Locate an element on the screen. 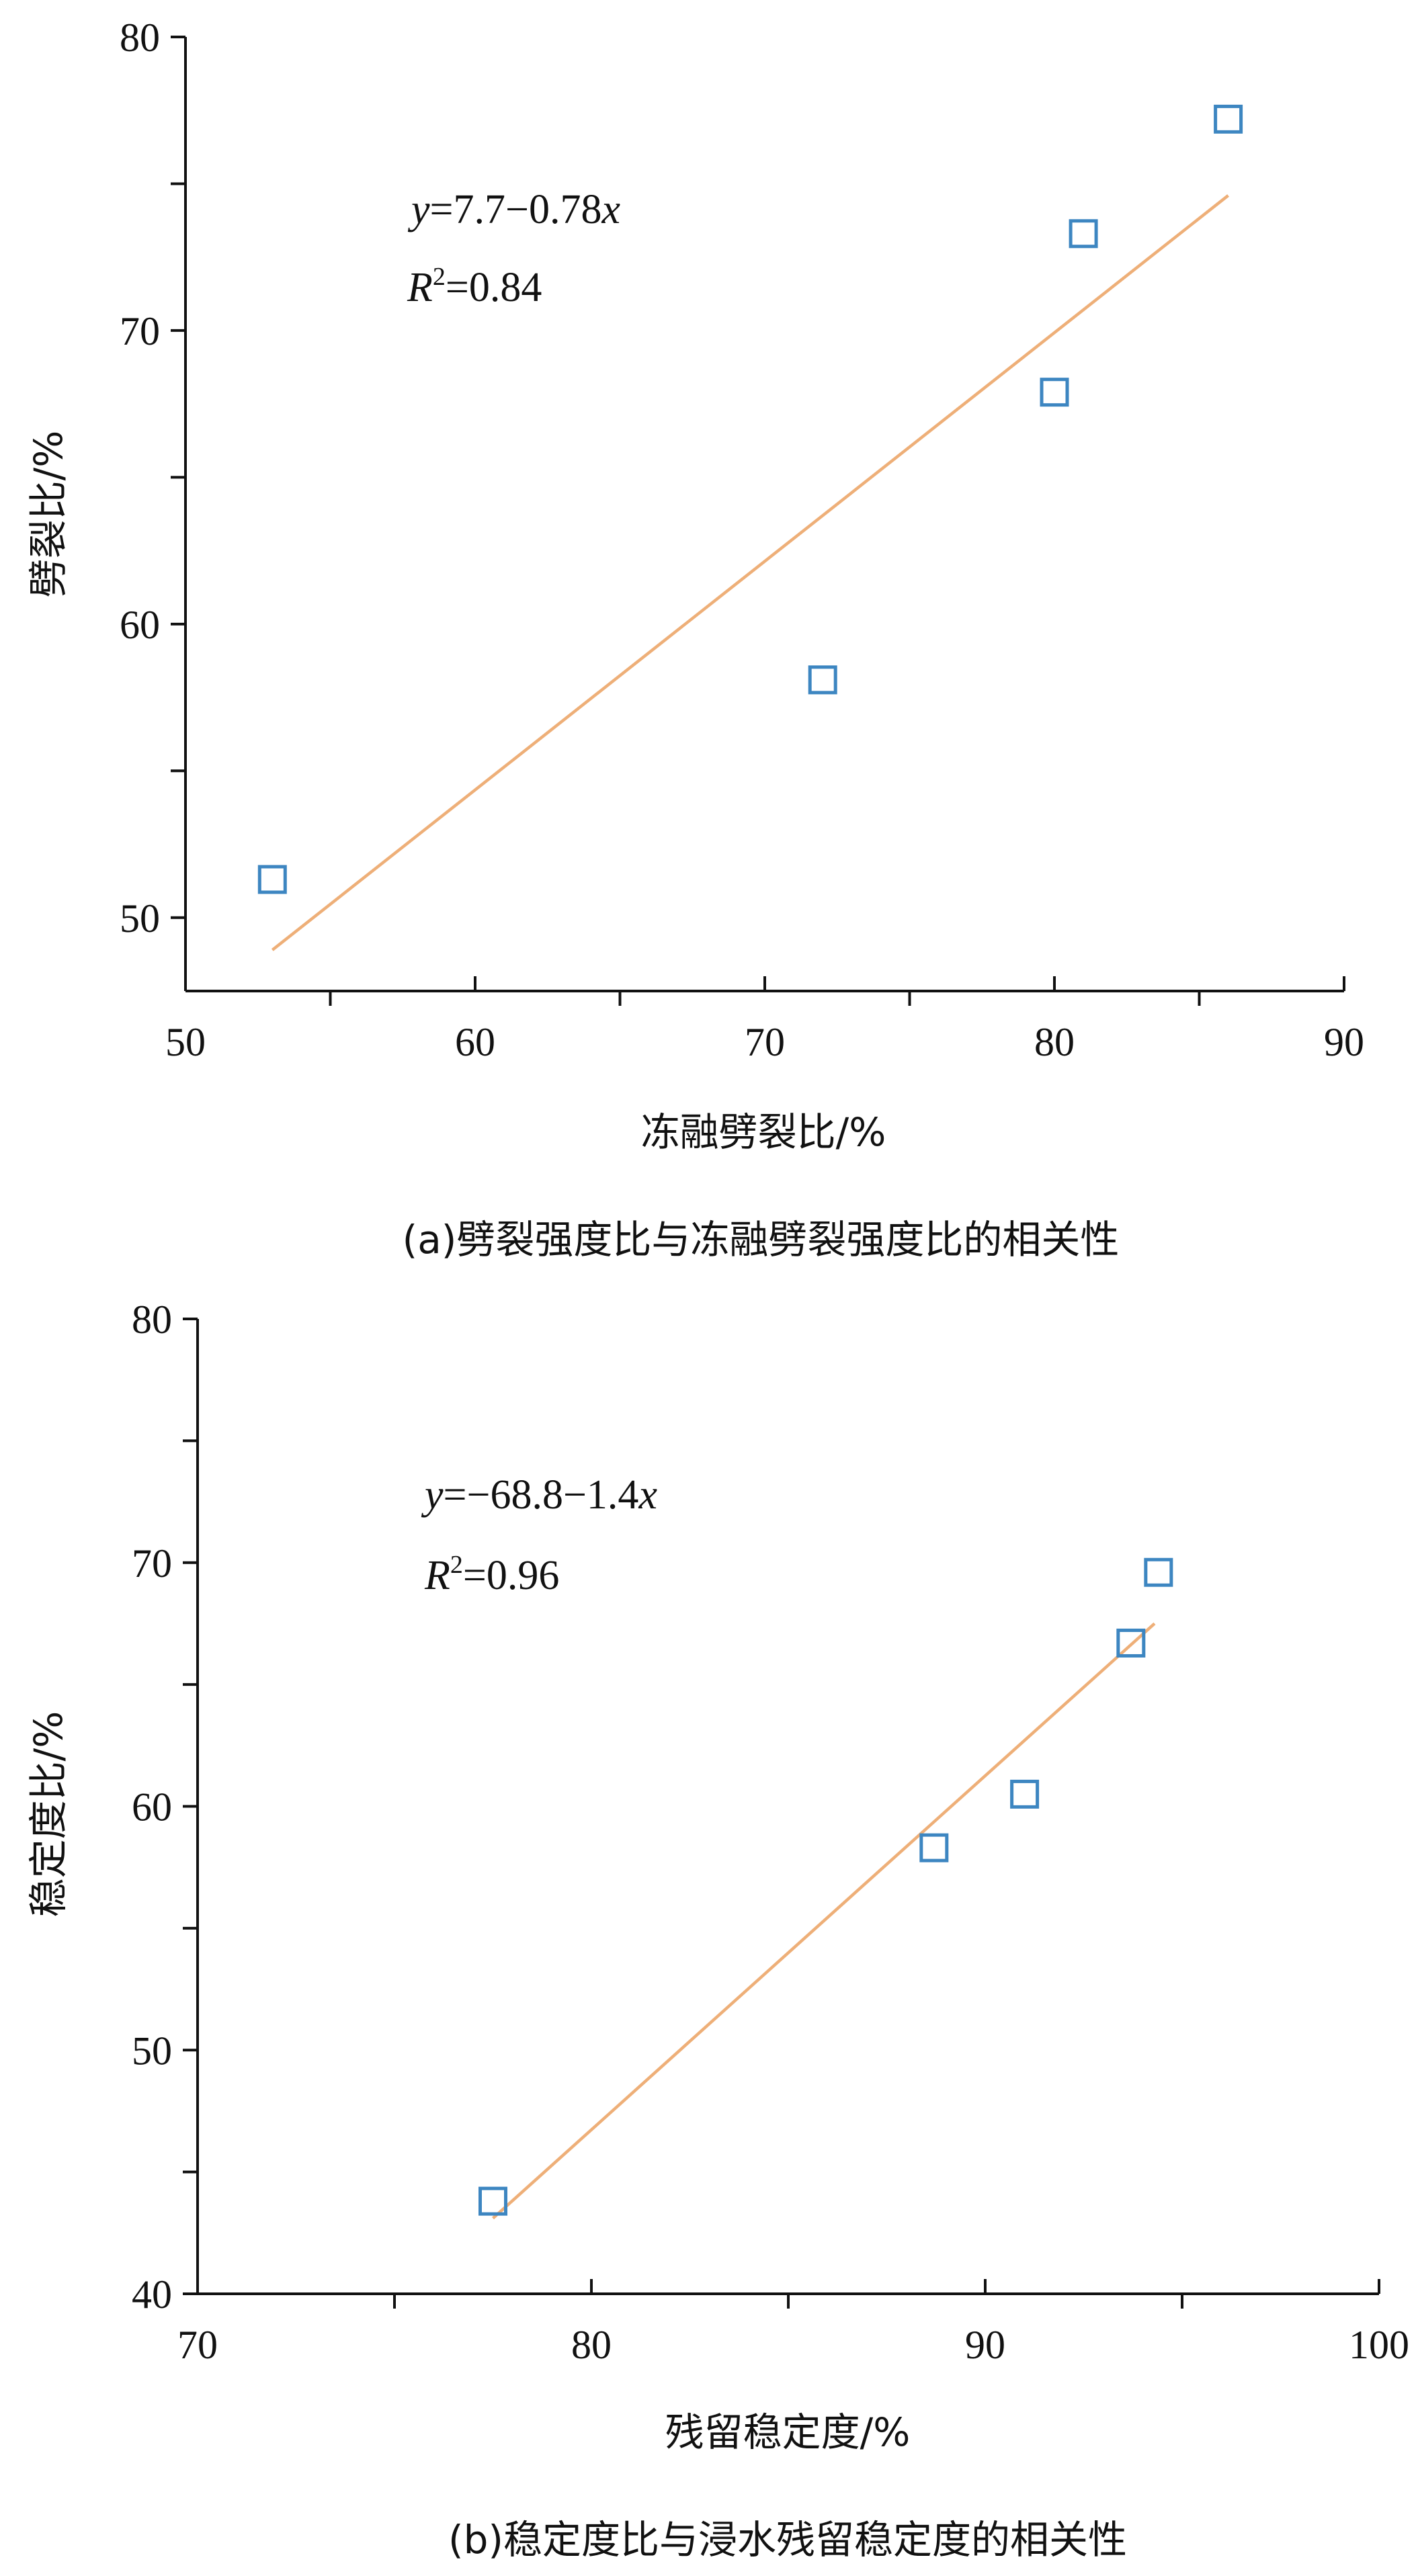 Image resolution: width=1418 pixels, height=2576 pixels. chart-b-equation: y=−68.8−1.4x is located at coordinates (539, 1495).